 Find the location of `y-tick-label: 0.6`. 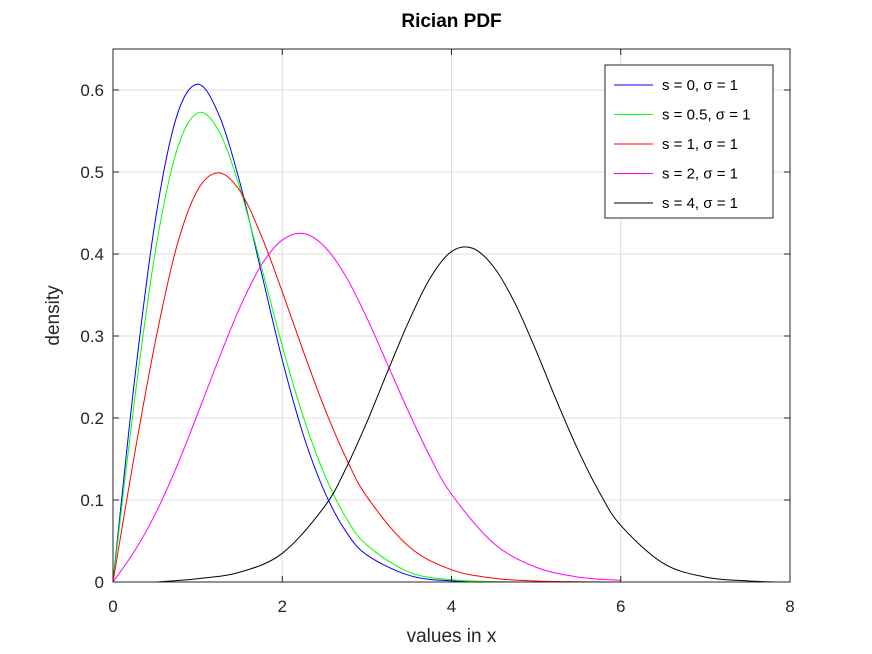

y-tick-label: 0.6 is located at coordinates (92, 90).